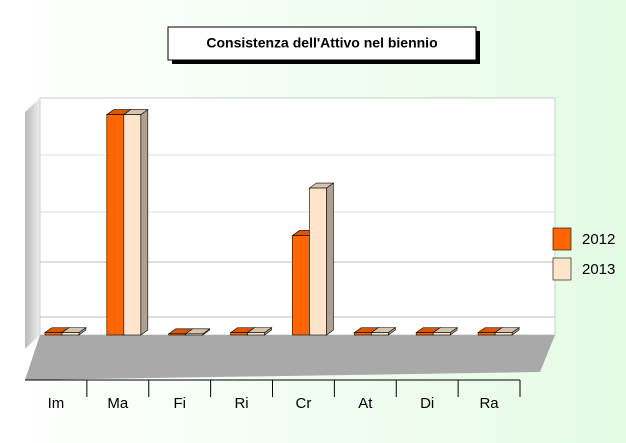  I want to click on x-tick-label: Cr, so click(304, 403).